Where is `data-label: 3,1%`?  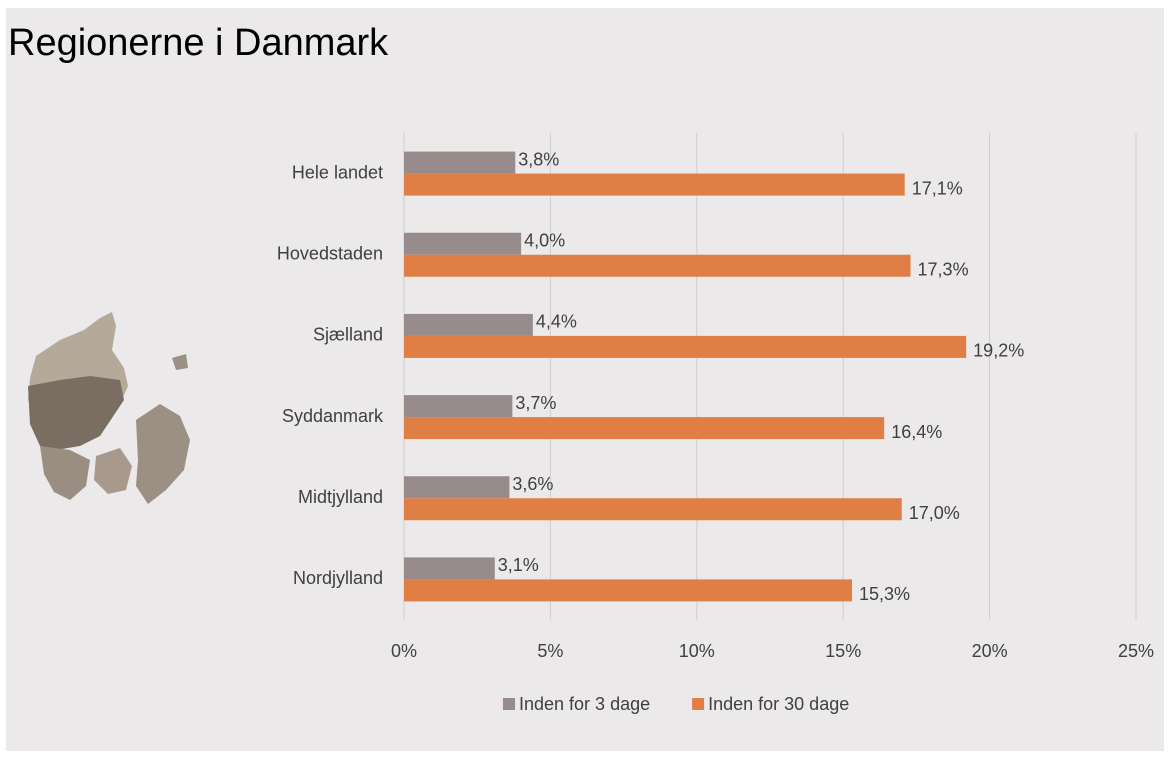 data-label: 3,1% is located at coordinates (518, 565).